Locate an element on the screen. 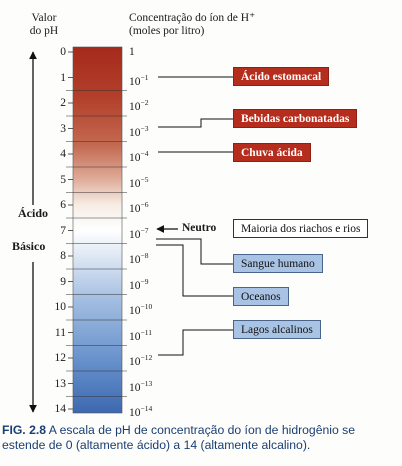 The width and height of the screenshot is (402, 466). concentration-value: 10−8 is located at coordinates (139, 258).